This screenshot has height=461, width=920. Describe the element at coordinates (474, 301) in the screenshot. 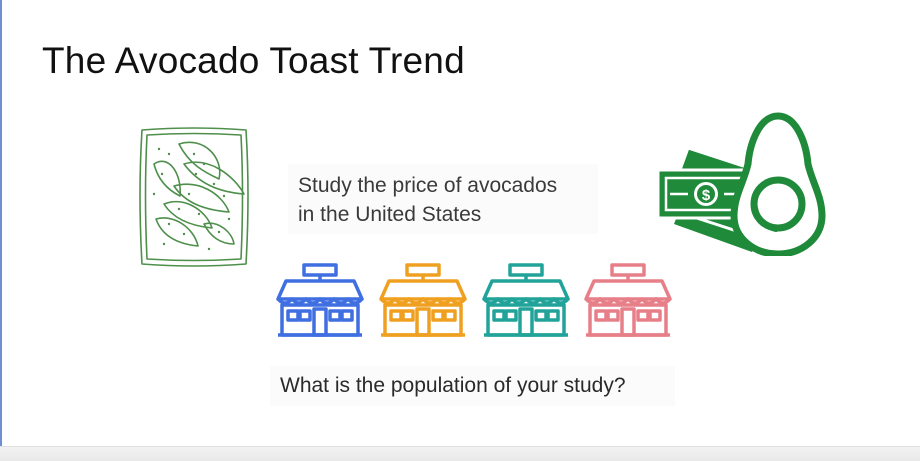

I see `storefront-row` at that location.